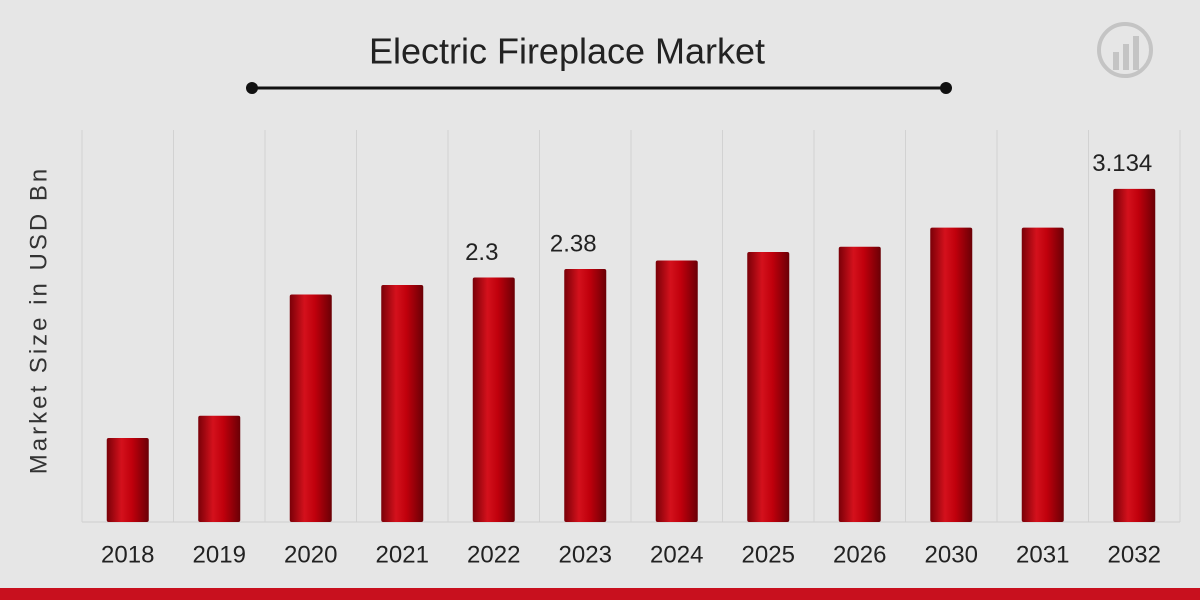 The width and height of the screenshot is (1200, 600). Describe the element at coordinates (859, 554) in the screenshot. I see `x-tick-label: 2026` at that location.